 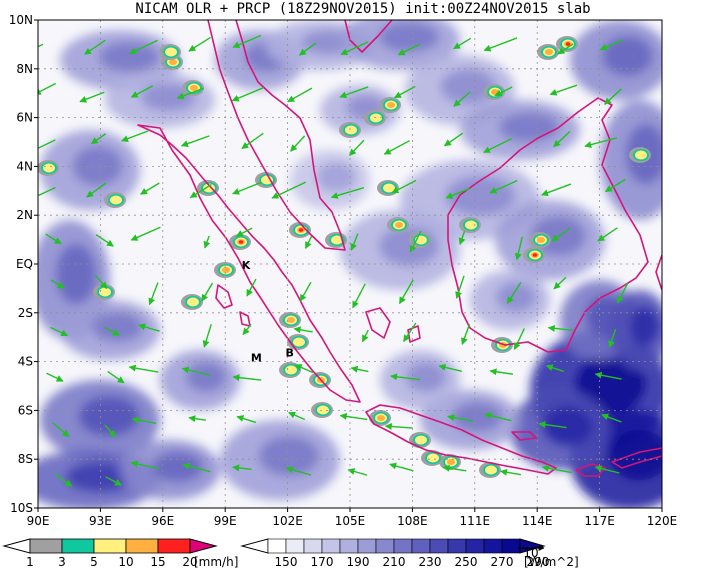 I want to click on prcp-colorbar-unit: [mm/h], so click(x=216, y=562).